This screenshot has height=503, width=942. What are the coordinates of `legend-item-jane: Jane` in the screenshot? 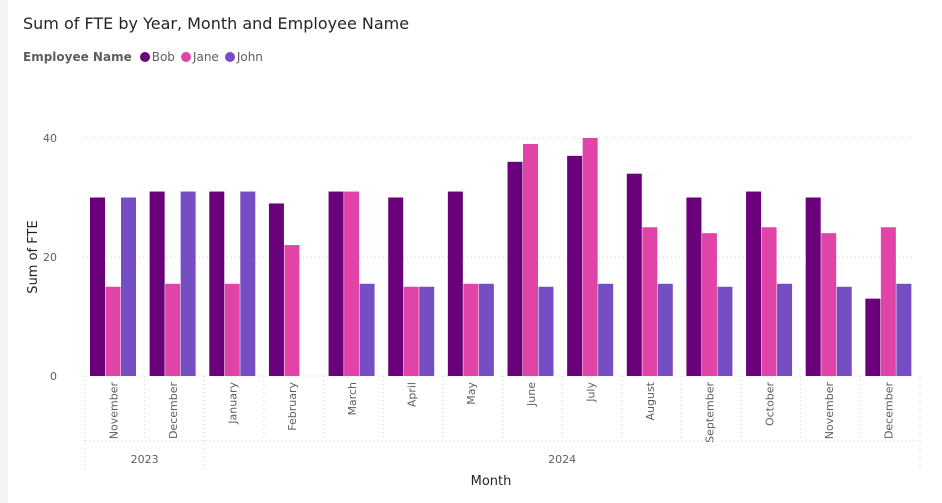 It's located at (199, 57).